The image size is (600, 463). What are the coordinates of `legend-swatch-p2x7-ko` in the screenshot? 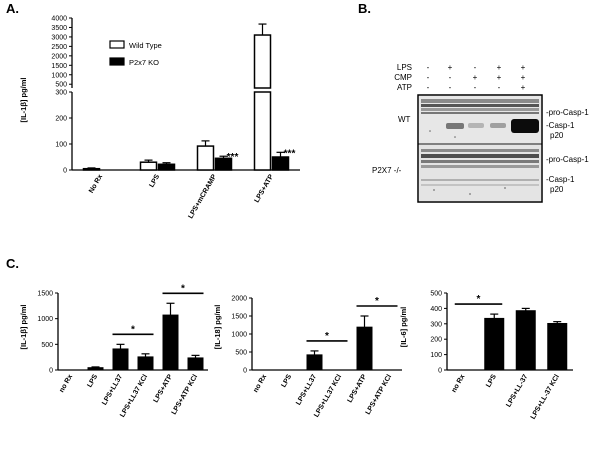 It's located at (117, 61).